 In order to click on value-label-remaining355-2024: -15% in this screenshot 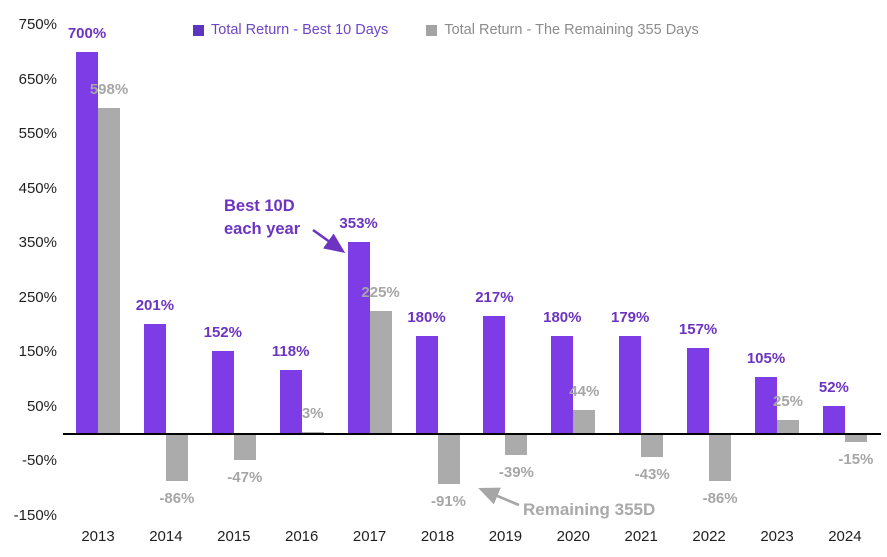, I will do `click(856, 459)`.